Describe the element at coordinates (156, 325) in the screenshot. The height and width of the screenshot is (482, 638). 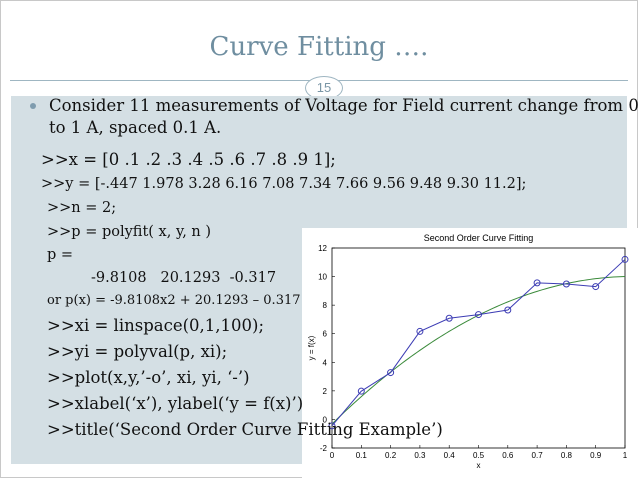
I see `code-line: >>xi = linspace(0,1,100);` at that location.